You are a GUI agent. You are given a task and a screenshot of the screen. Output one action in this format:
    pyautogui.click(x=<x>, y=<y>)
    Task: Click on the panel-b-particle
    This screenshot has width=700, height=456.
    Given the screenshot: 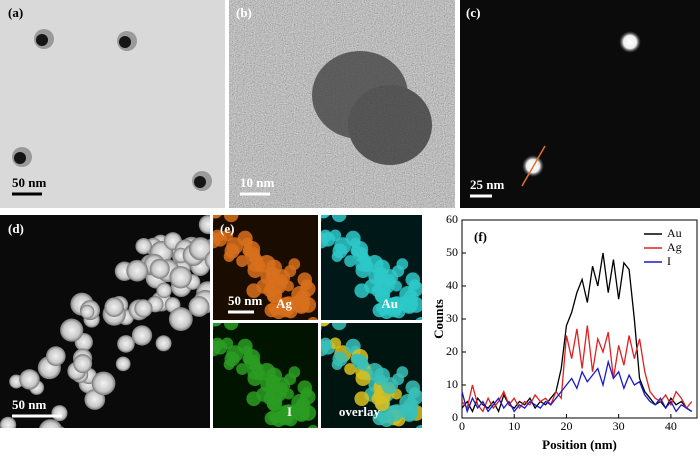 What is the action you would take?
    pyautogui.click(x=372, y=108)
    